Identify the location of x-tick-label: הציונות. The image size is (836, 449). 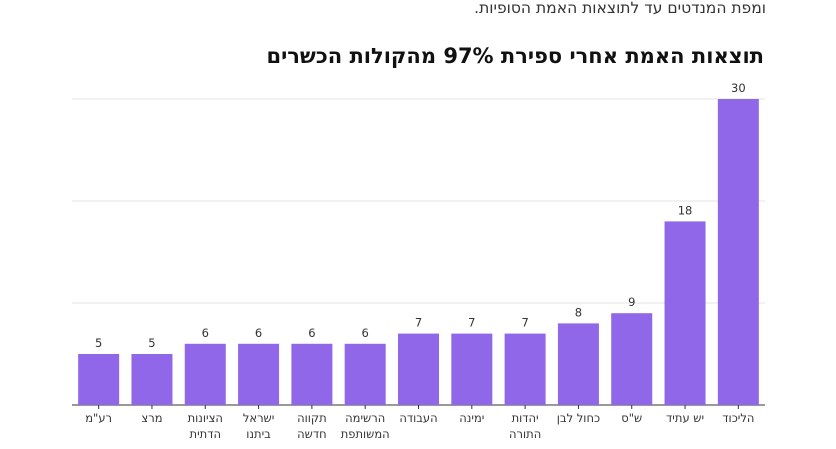
(205, 418).